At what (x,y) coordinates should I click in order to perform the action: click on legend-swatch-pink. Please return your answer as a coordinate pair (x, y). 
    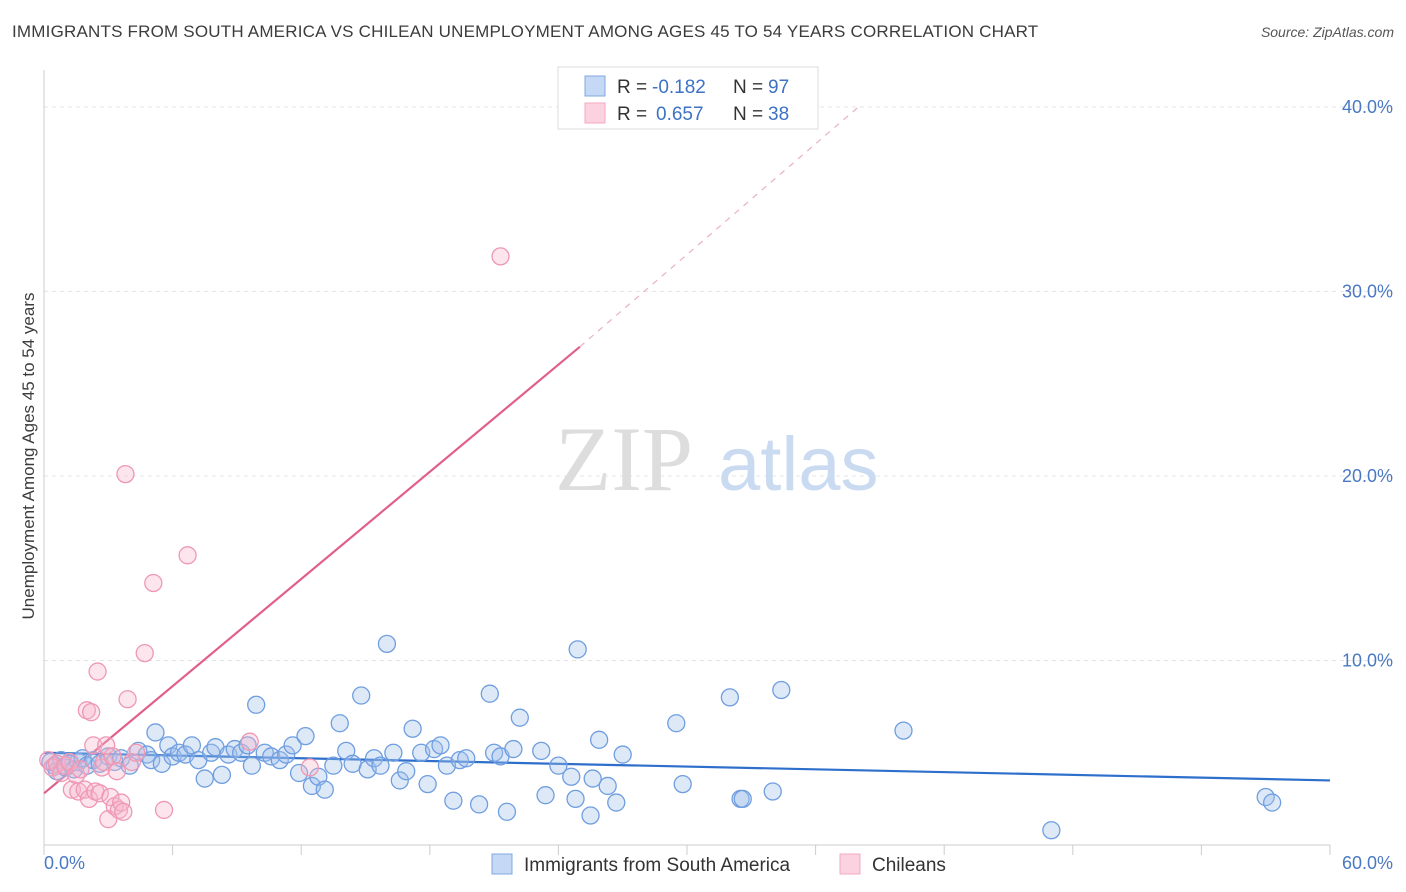
    Looking at the image, I should click on (595, 113).